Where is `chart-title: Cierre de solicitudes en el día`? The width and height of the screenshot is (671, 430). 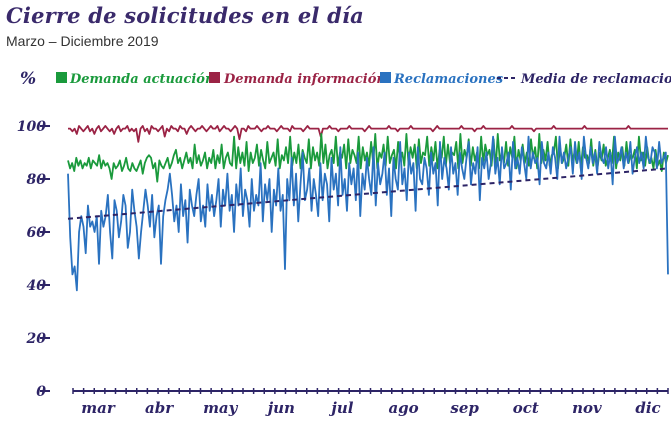
chart-title: Cierre de solicitudes en el día is located at coordinates (185, 15).